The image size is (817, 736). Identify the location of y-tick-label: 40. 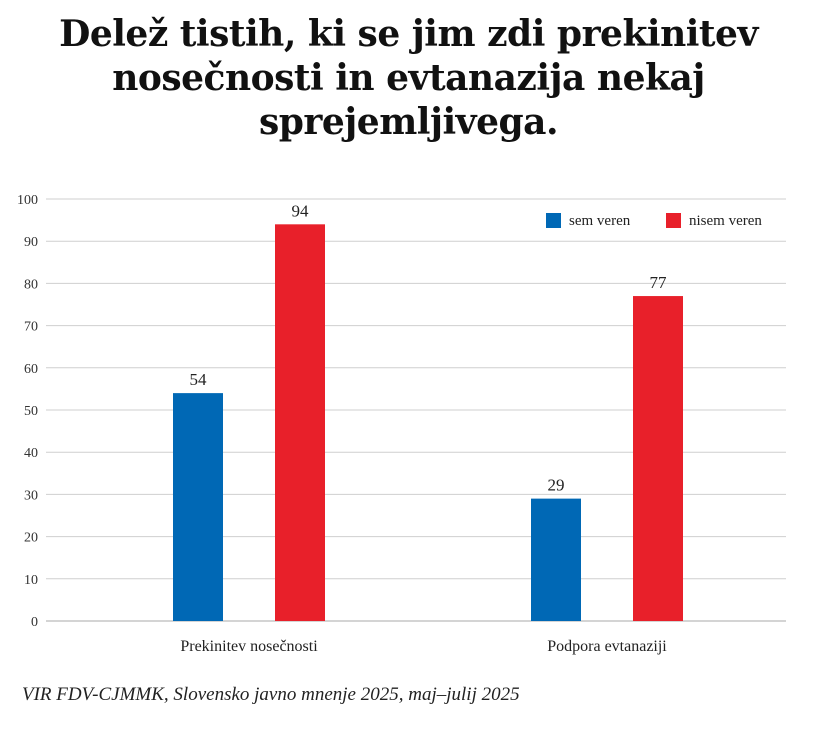
(31, 453).